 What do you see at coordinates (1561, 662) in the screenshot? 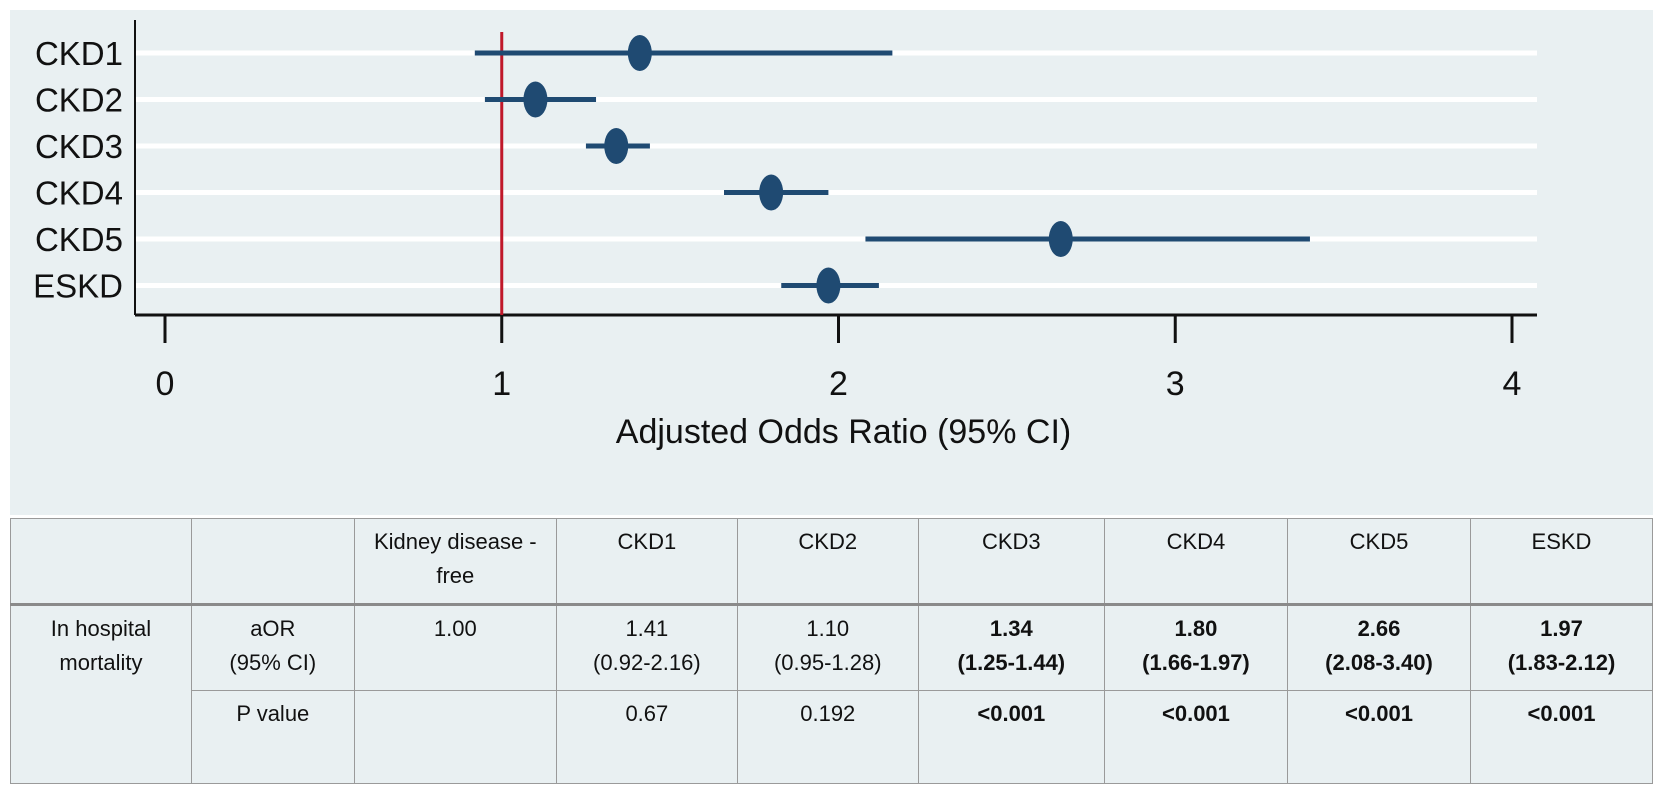
I see `aor-ci: (1.83-2.12)` at bounding box center [1561, 662].